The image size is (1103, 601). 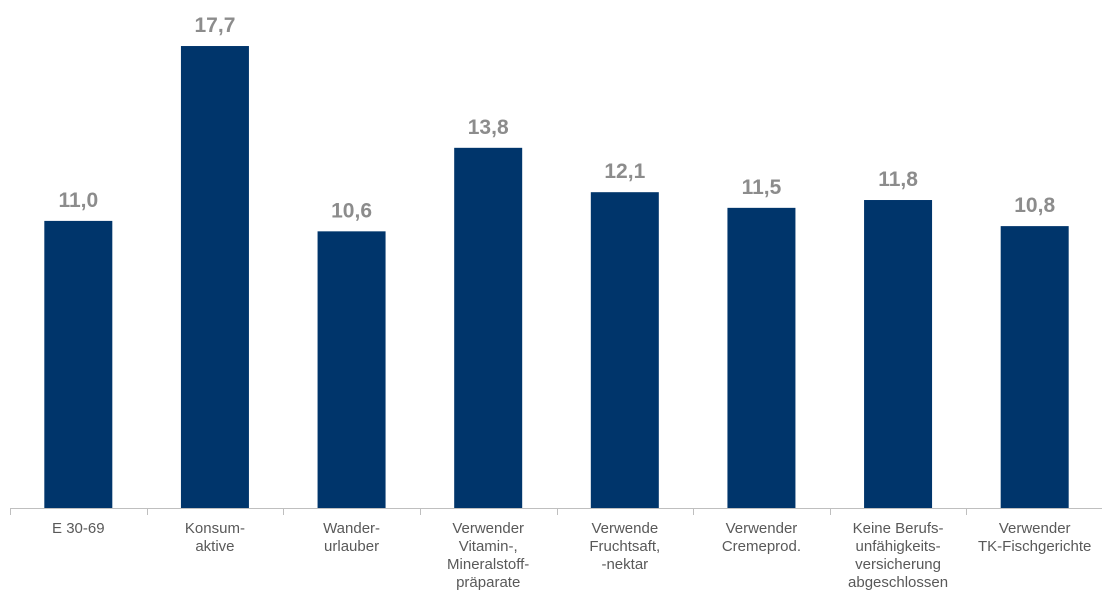 I want to click on category-label-line: Vitamin-,, so click(x=488, y=546).